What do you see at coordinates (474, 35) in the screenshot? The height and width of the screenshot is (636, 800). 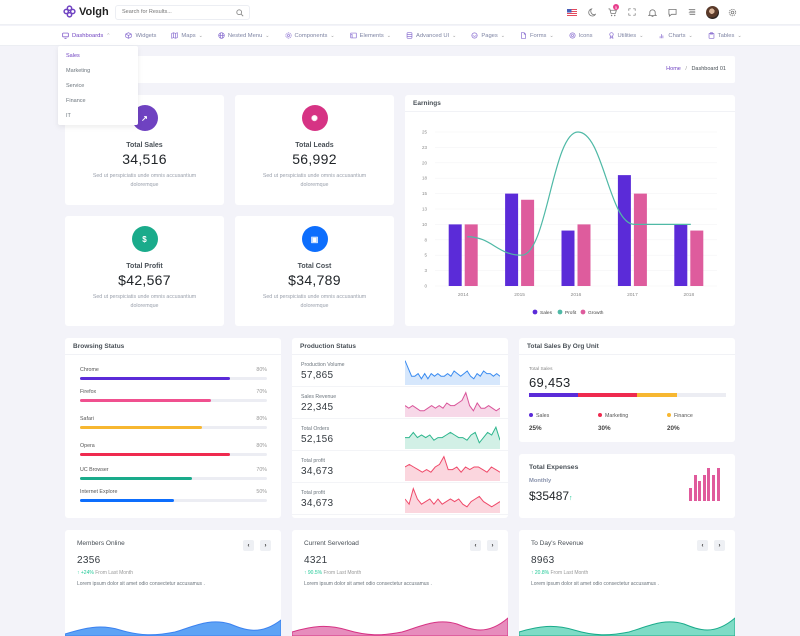 I see `layers-icon` at bounding box center [474, 35].